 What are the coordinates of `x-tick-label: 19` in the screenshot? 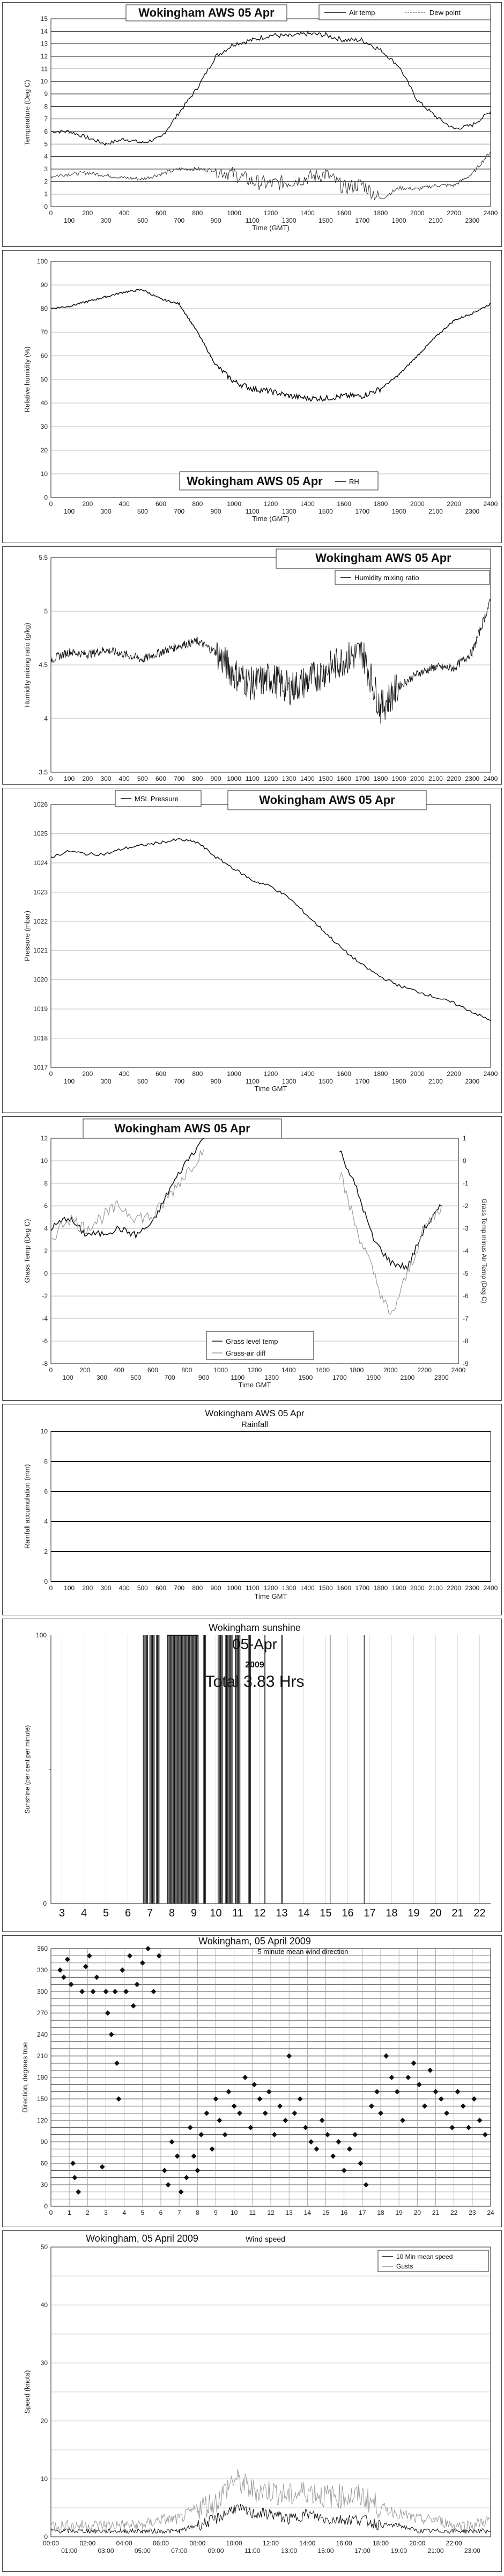 It's located at (413, 1913).